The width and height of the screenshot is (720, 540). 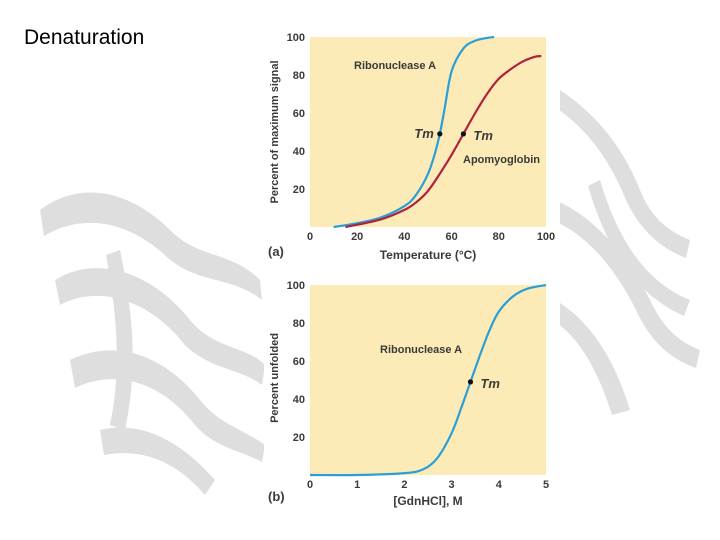 What do you see at coordinates (424, 133) in the screenshot?
I see `ribonuclease-a-tm-label: Tm` at bounding box center [424, 133].